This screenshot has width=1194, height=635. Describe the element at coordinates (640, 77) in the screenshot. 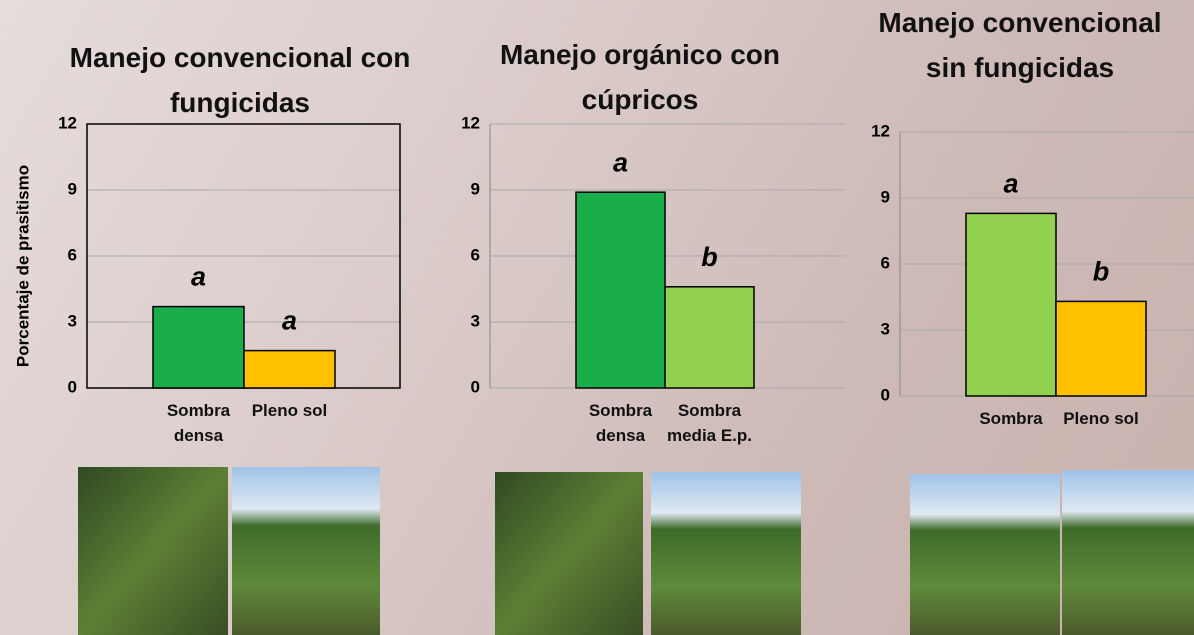

I see `chart-title: Manejo orgánico con cúpricos` at that location.